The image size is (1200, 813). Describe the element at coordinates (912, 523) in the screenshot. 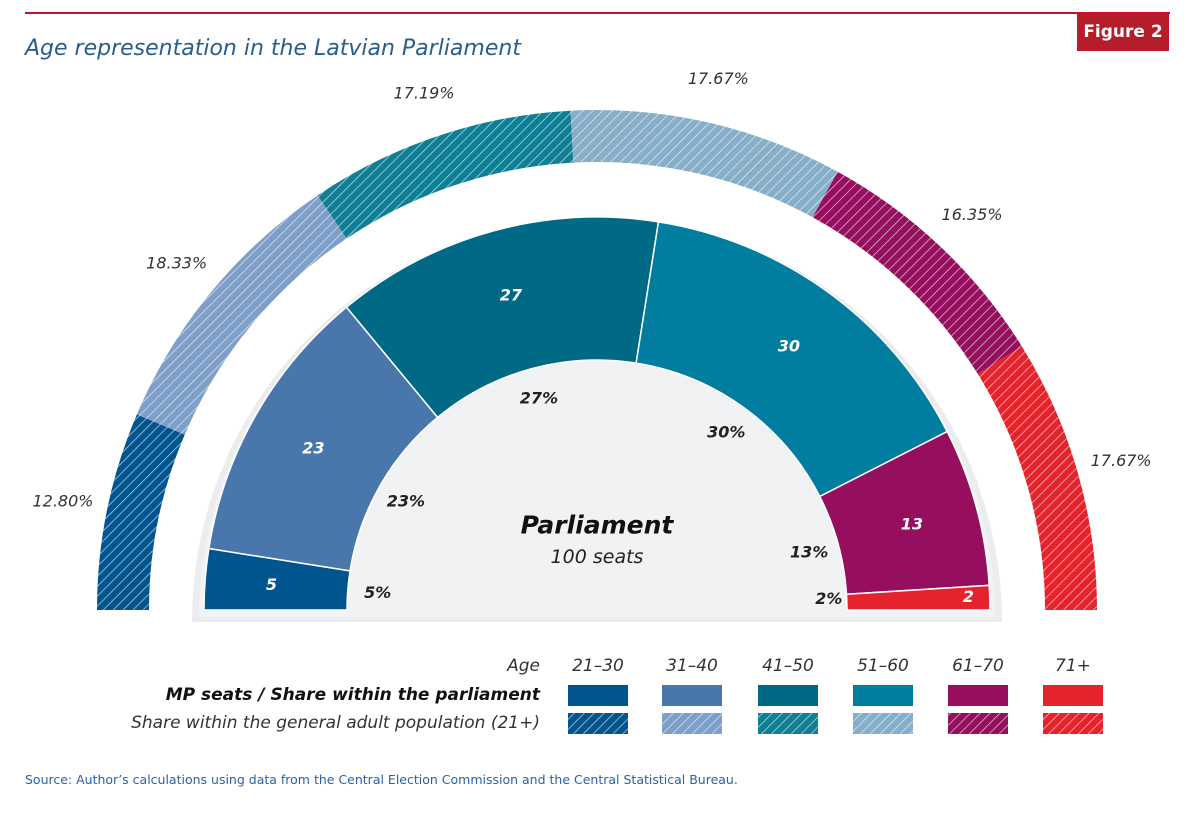

I see `seat-count-label: 13` at that location.